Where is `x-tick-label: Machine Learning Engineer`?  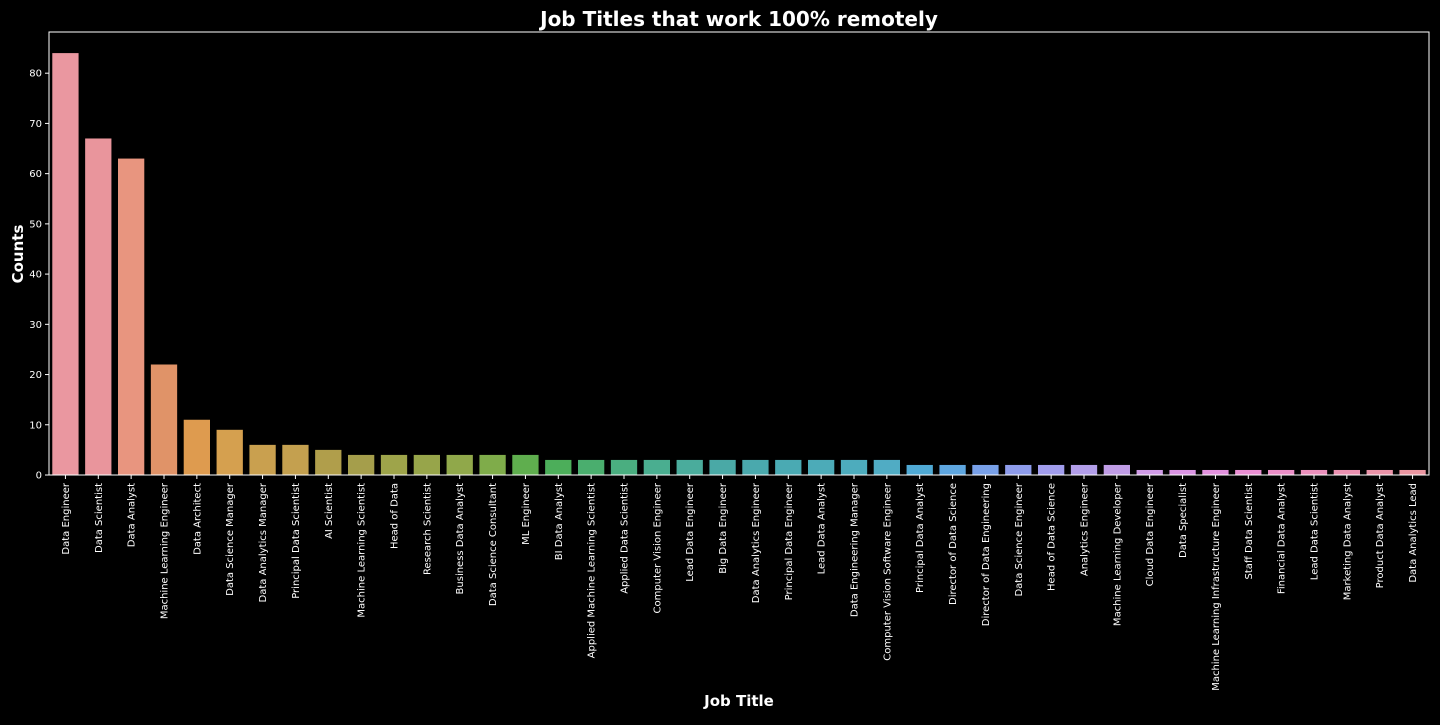
x-tick-label: Machine Learning Engineer is located at coordinates (165, 550).